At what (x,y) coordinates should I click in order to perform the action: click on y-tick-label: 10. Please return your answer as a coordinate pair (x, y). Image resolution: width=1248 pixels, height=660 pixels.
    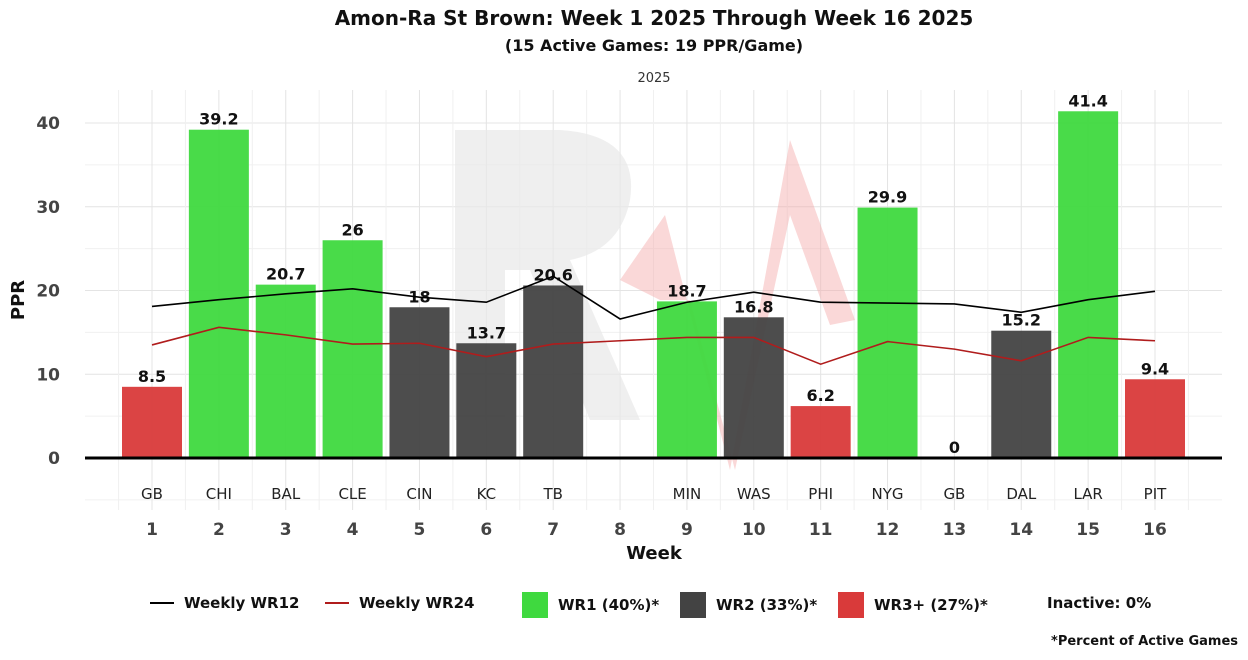
    Looking at the image, I should click on (48, 375).